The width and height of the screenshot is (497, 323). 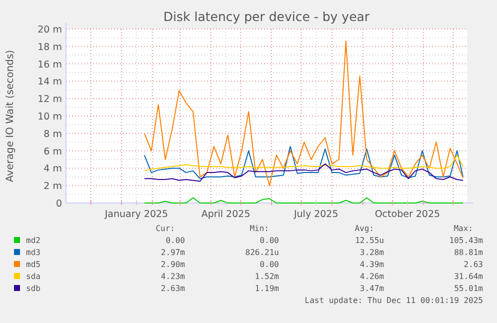 I want to click on legend-label: sda, so click(x=33, y=276).